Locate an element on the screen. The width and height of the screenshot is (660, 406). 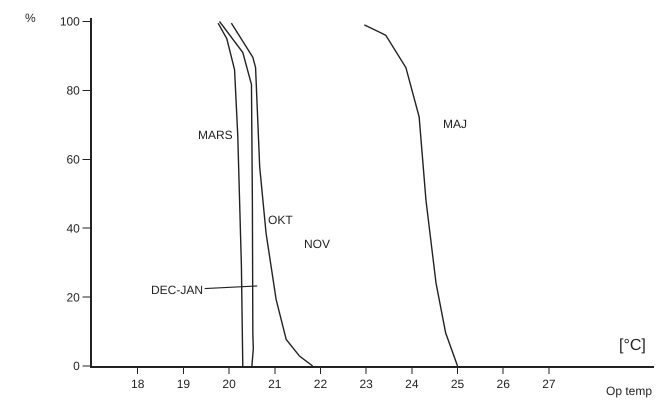
annotation: MARS is located at coordinates (215, 135).